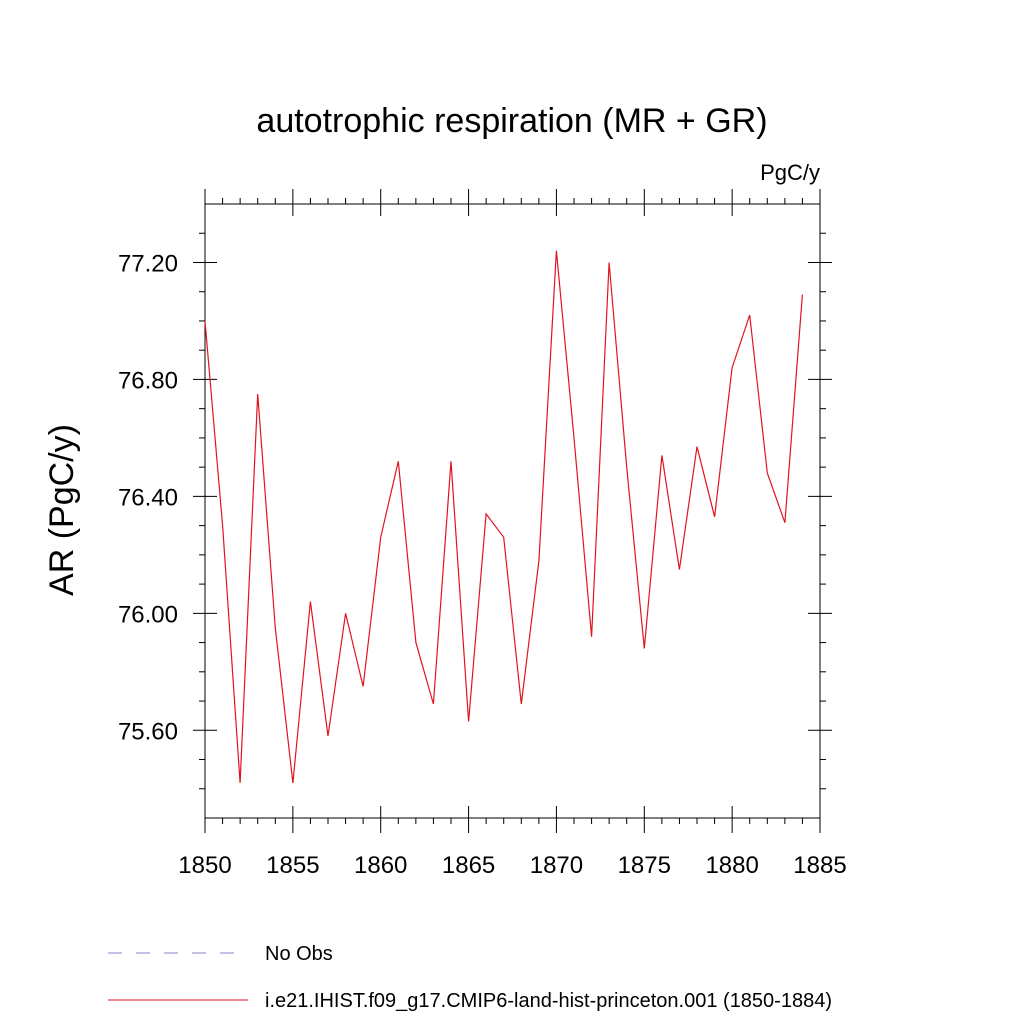 This screenshot has height=1024, width=1024. Describe the element at coordinates (556, 865) in the screenshot. I see `x-tick-label: 1870` at that location.